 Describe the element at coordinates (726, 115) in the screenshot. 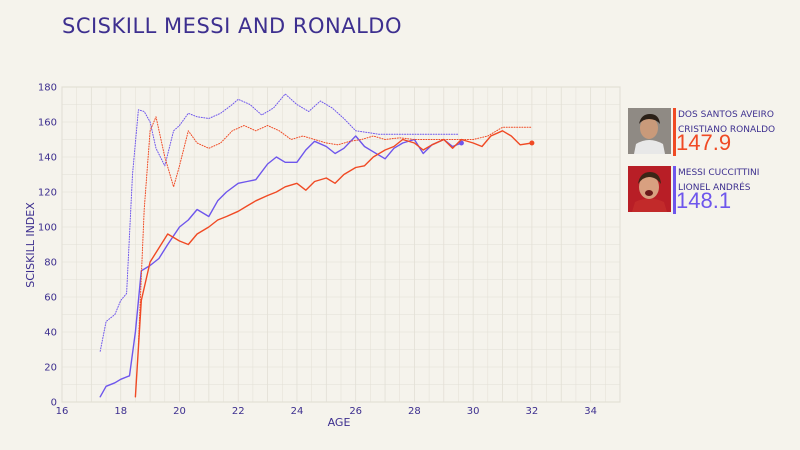

I see `ronaldo-surname: DOS SANTOS AVEIRO` at that location.